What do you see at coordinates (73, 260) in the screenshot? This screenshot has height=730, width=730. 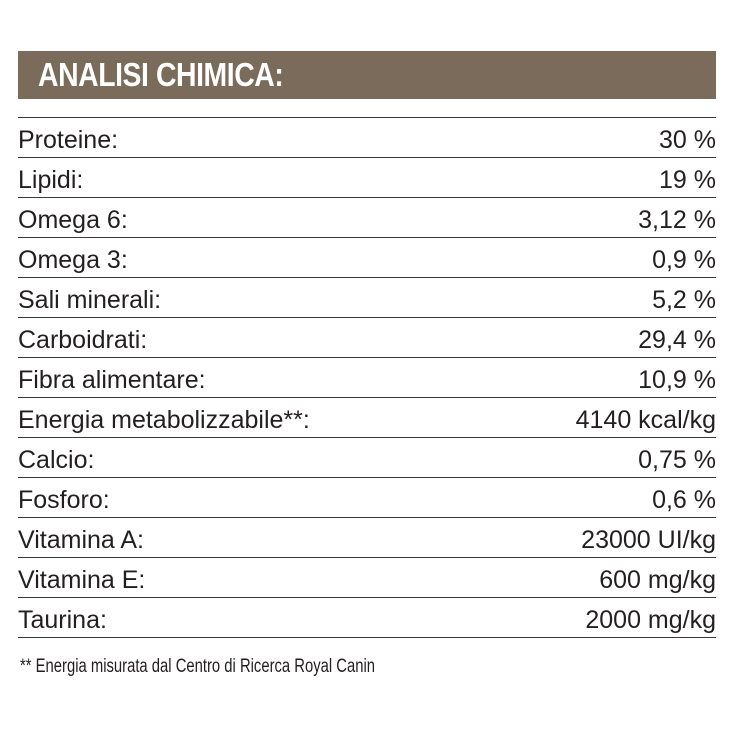 I see `row-label: Omega 3:` at bounding box center [73, 260].